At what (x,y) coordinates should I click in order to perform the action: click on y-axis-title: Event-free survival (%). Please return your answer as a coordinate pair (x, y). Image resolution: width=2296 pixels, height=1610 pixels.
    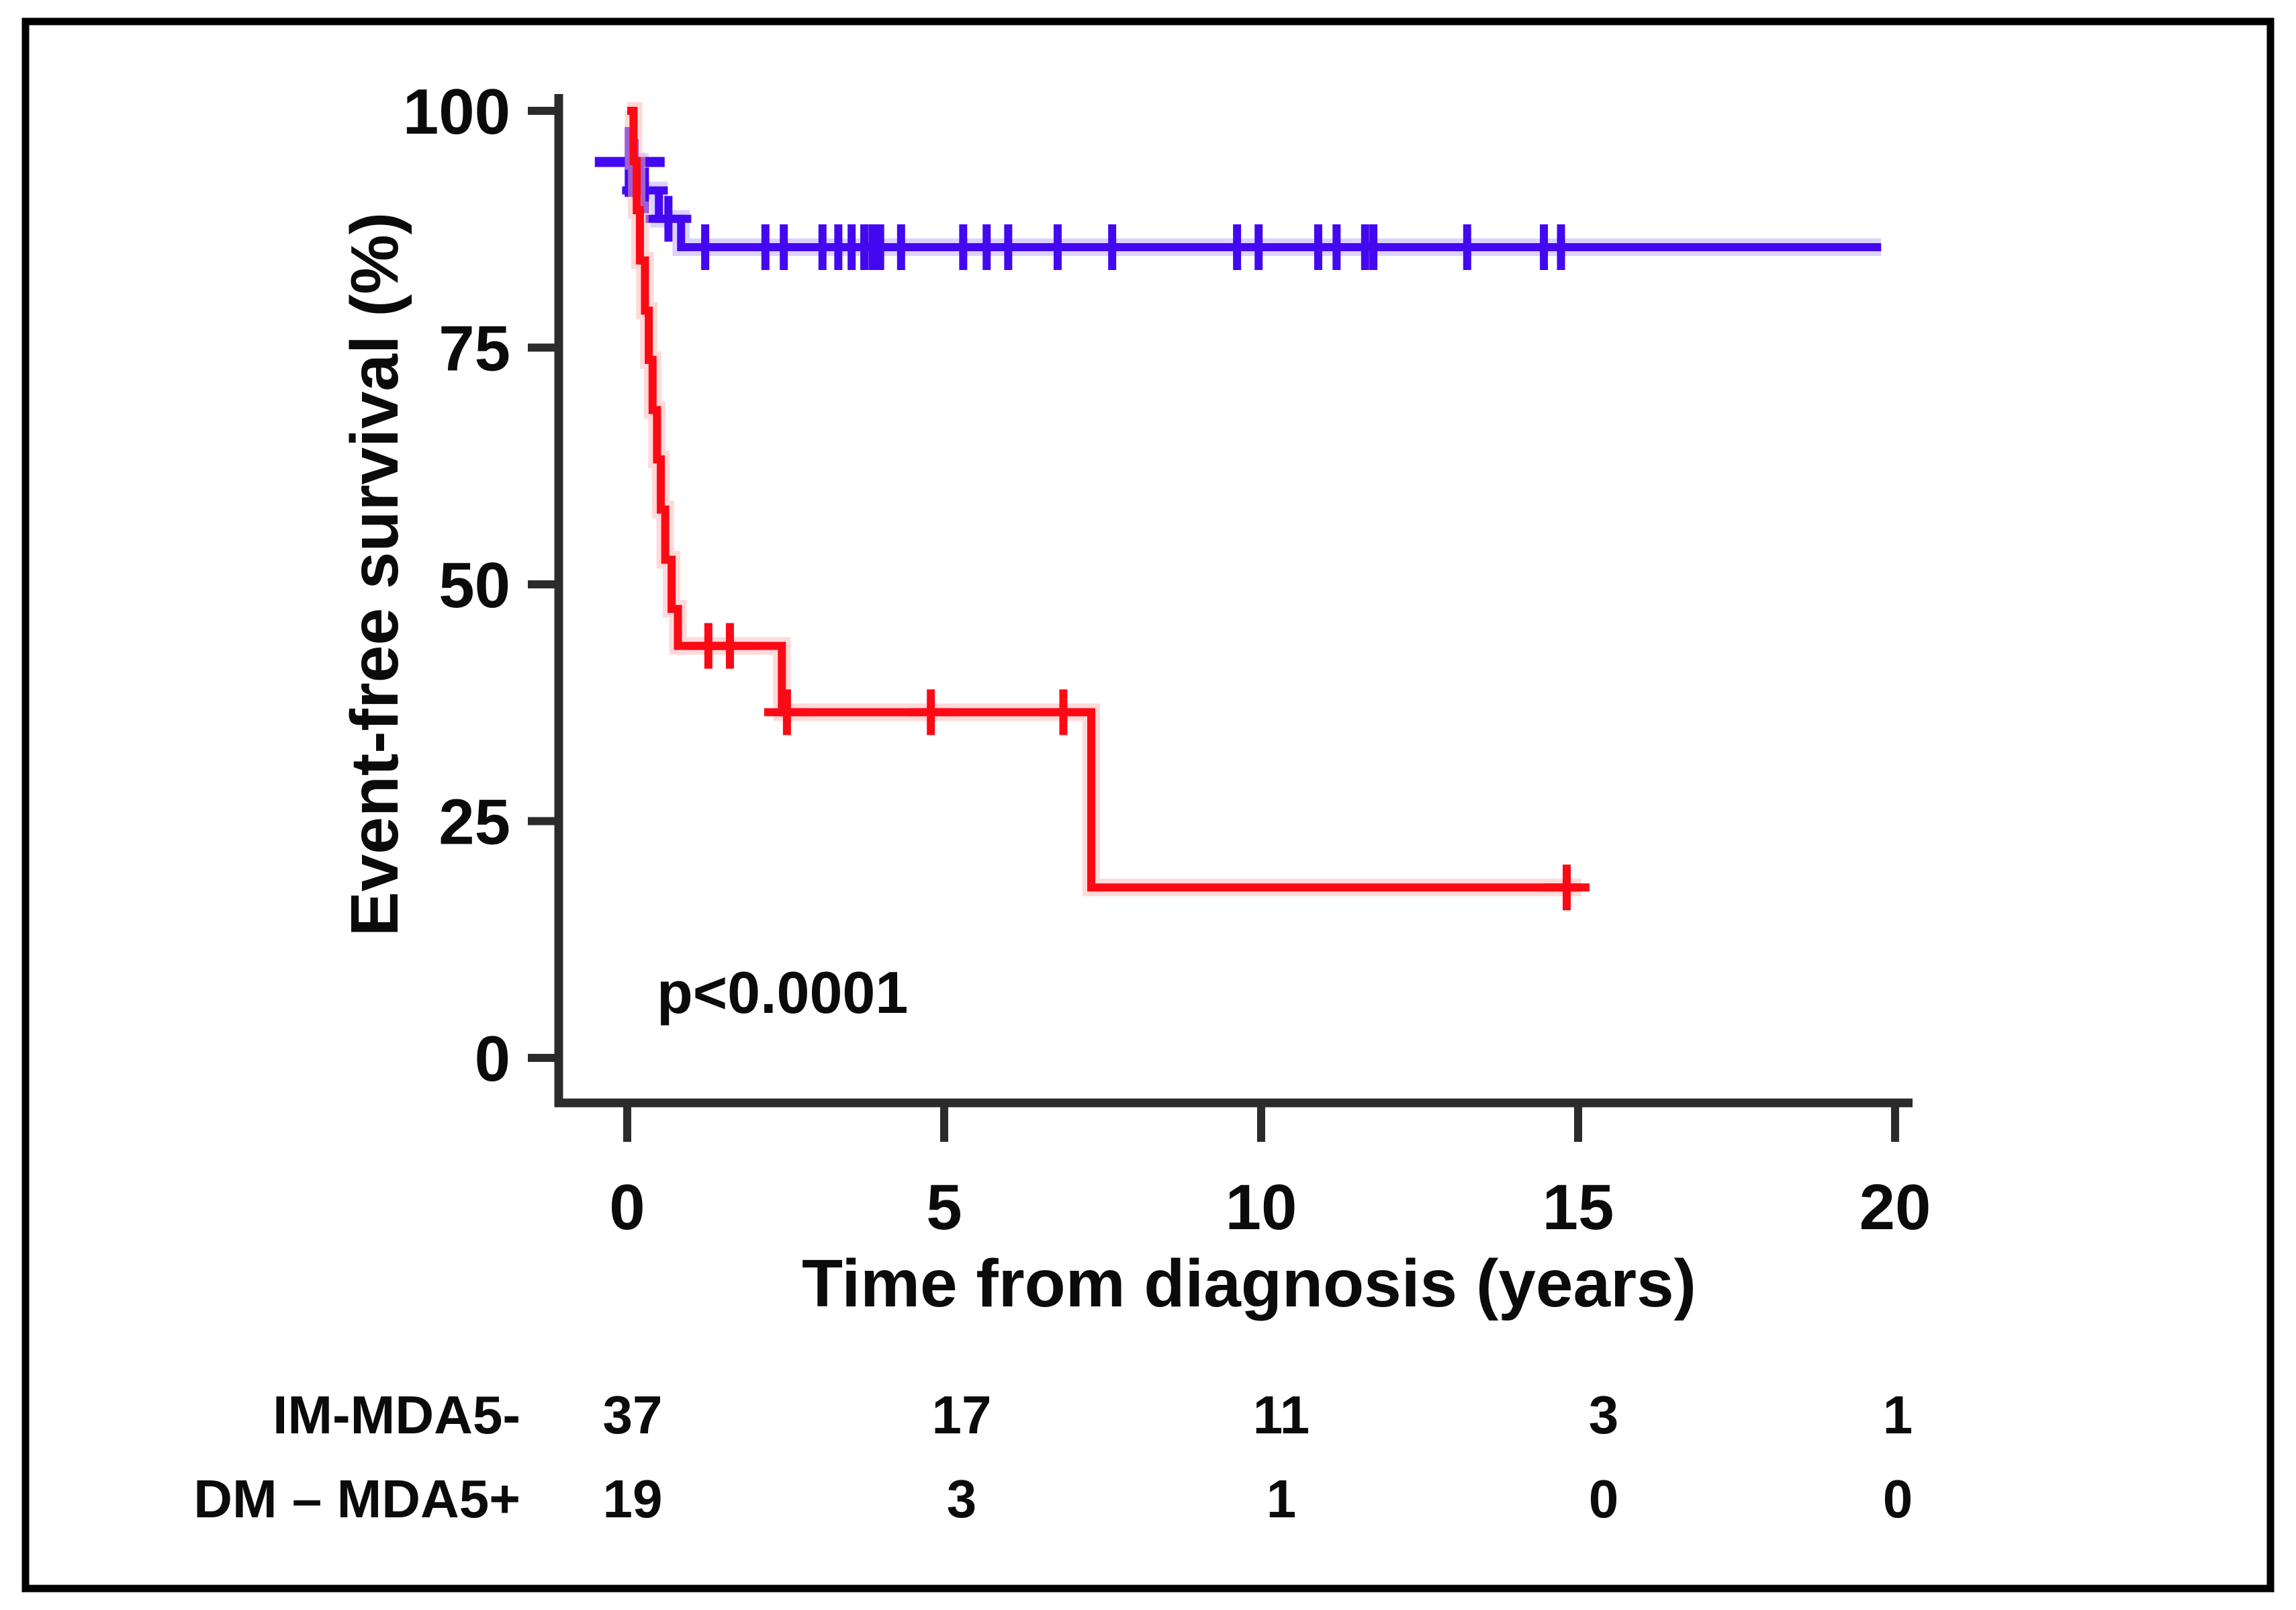
    Looking at the image, I should click on (374, 574).